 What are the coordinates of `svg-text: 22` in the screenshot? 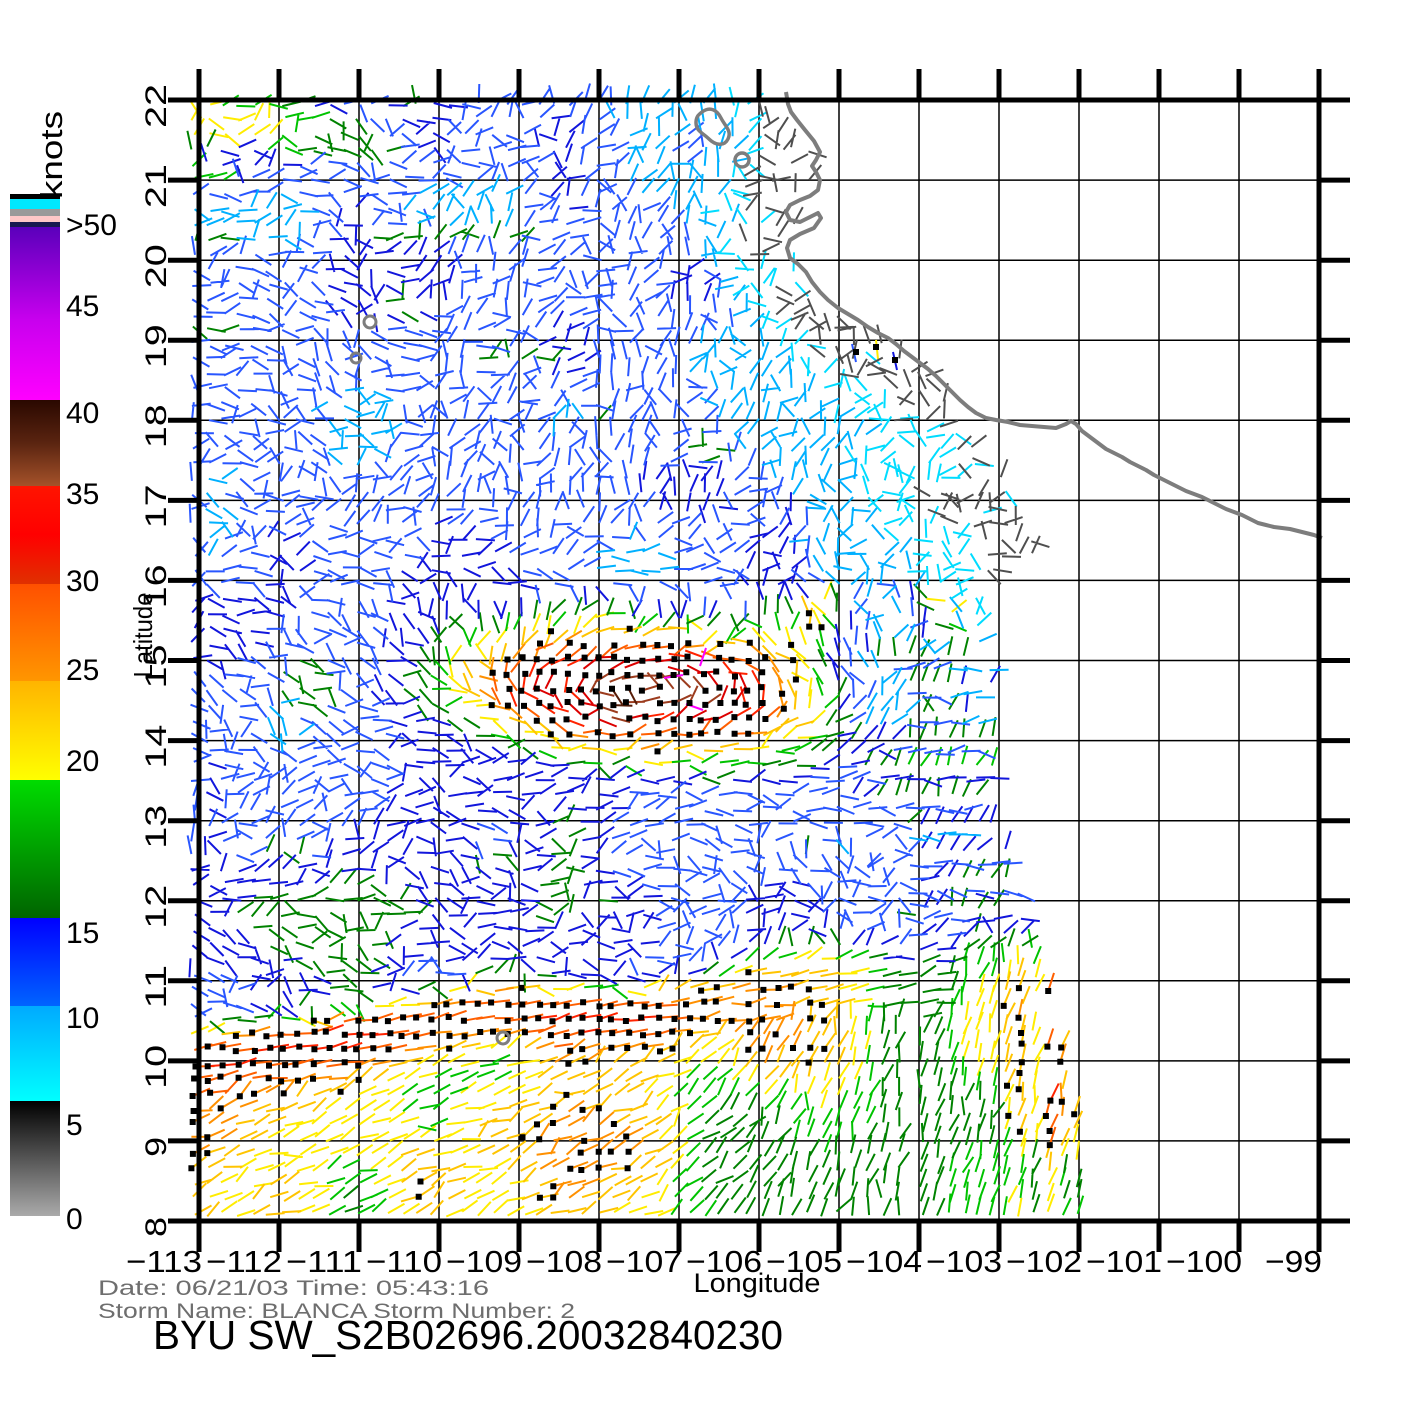 It's located at (156, 106).